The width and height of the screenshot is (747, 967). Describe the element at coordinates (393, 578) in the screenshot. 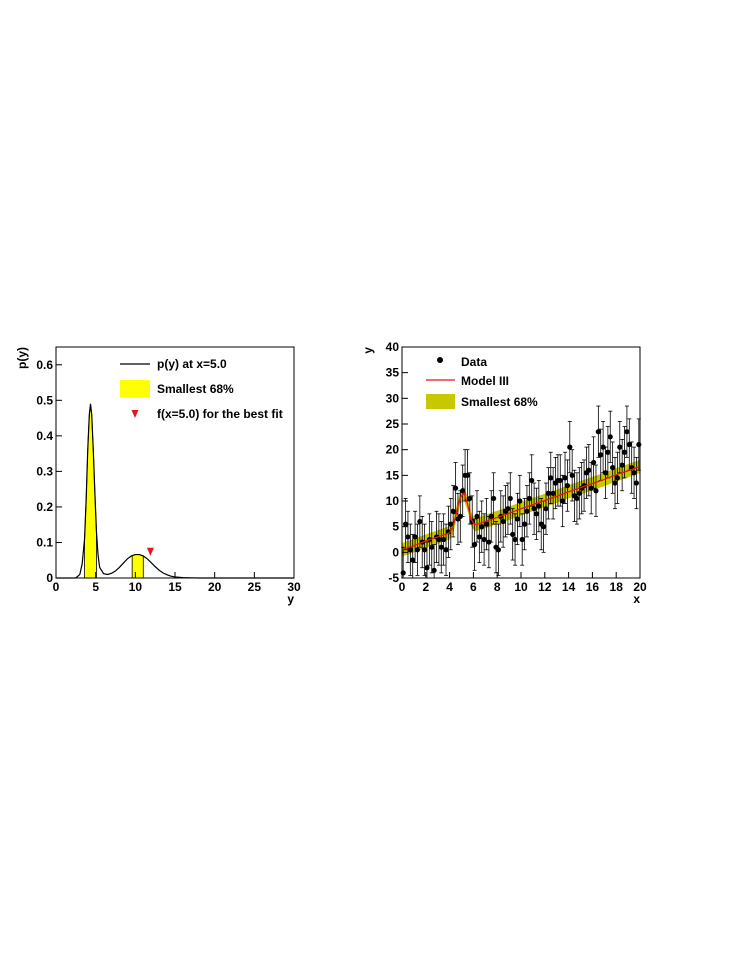

I see `y-tick-label: -5` at that location.